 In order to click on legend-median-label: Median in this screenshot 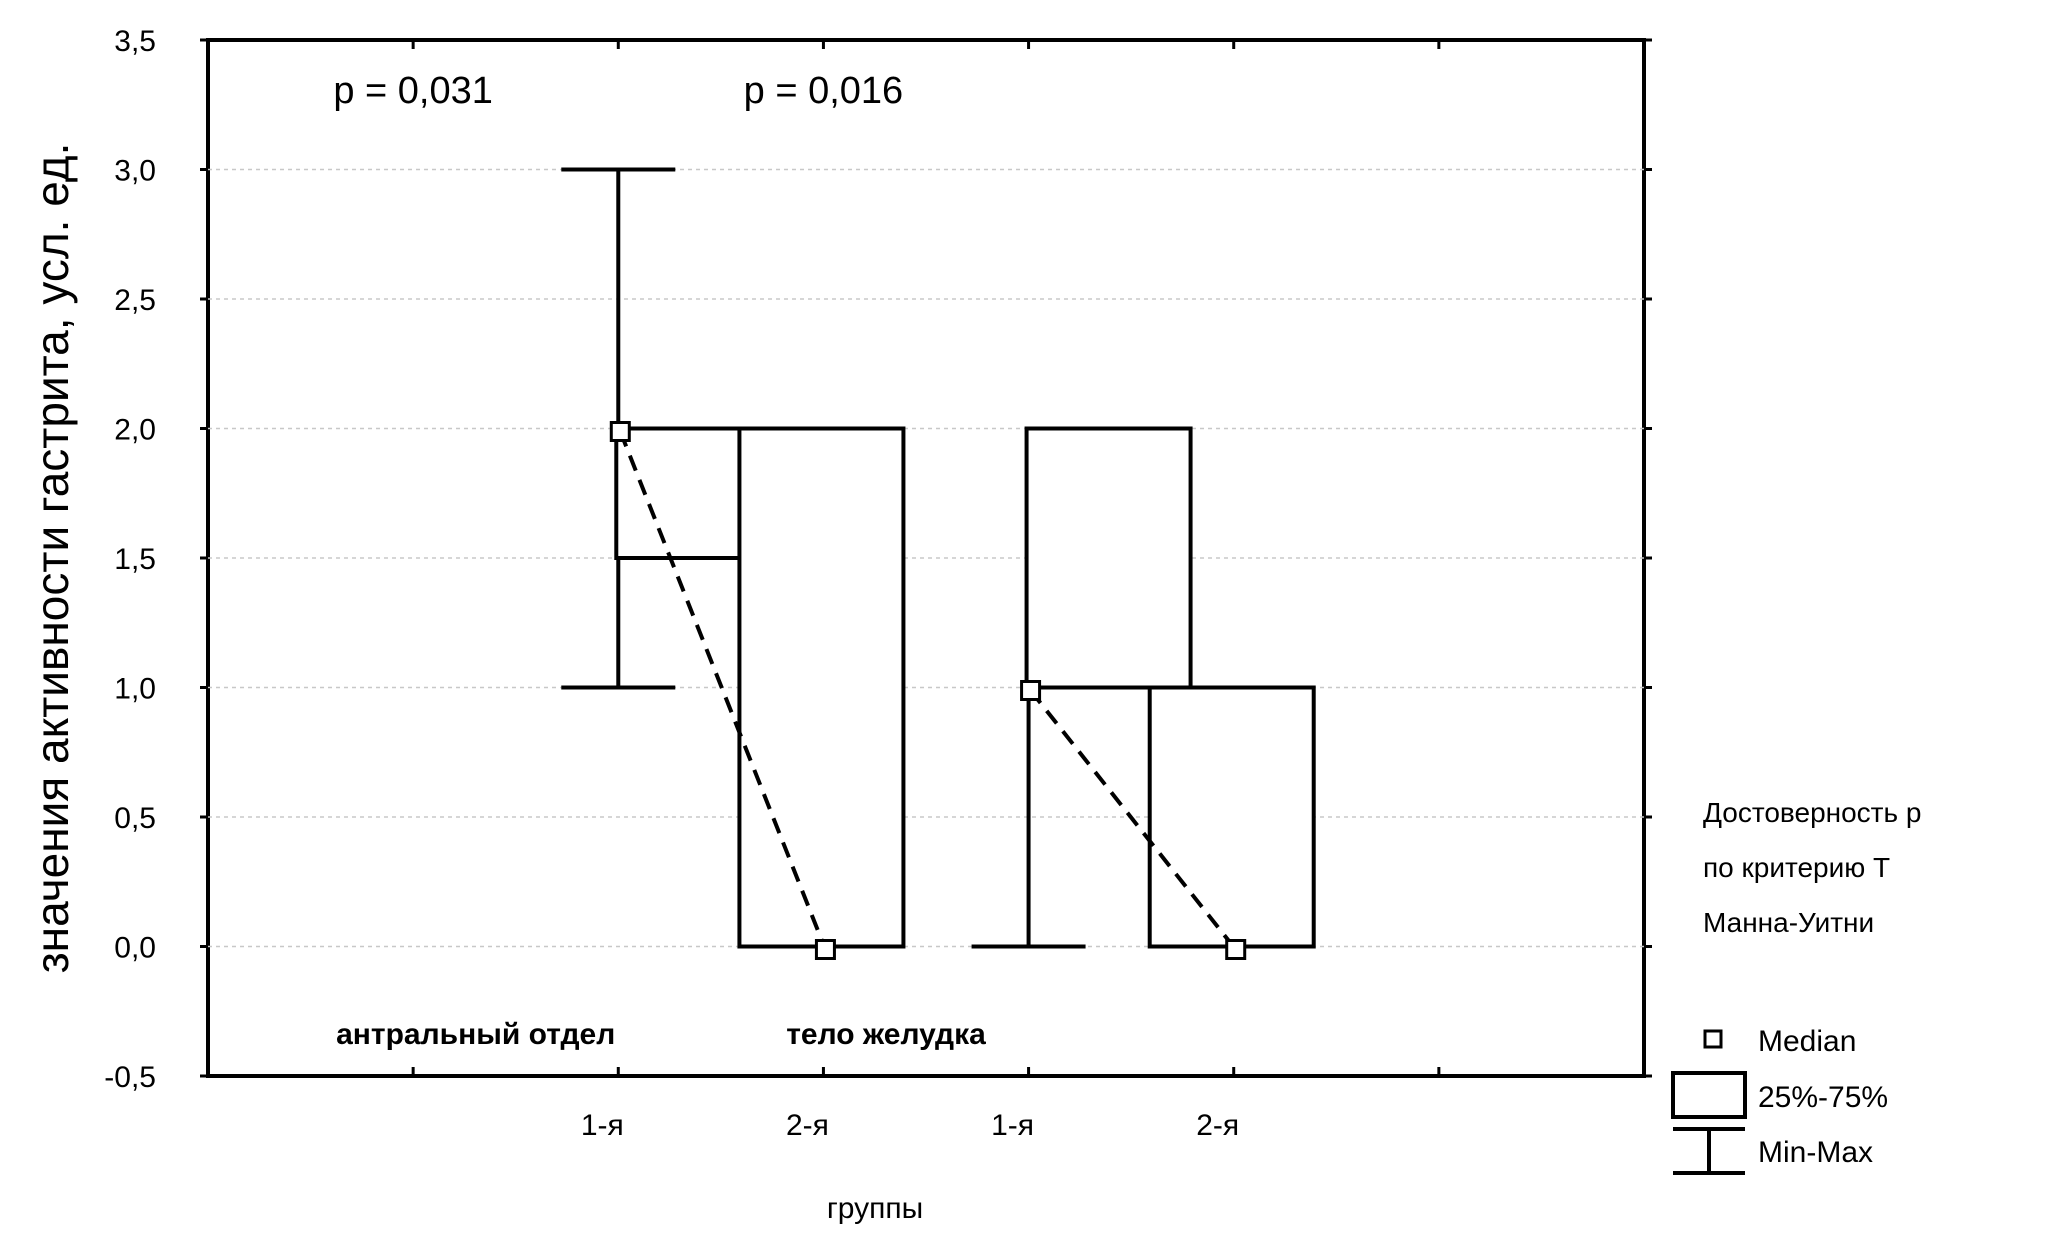, I will do `click(1807, 1041)`.